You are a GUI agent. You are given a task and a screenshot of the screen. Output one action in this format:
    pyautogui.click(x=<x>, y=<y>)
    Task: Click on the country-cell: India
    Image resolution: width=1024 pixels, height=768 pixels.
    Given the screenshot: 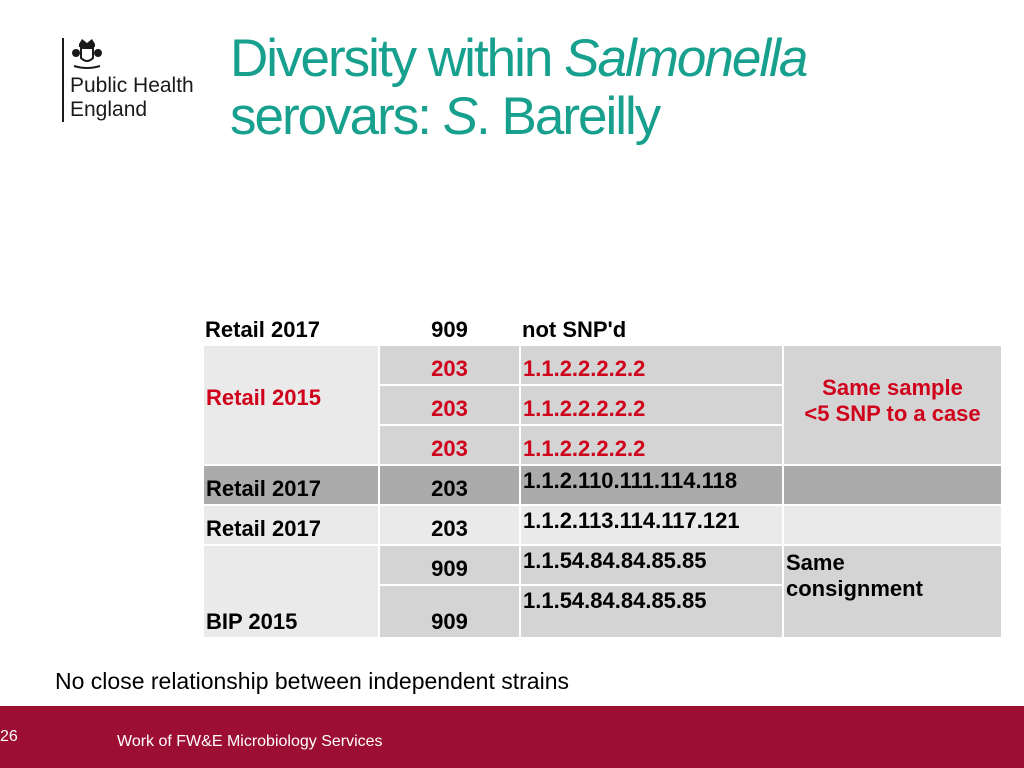 What is the action you would take?
    pyautogui.click(x=56, y=319)
    